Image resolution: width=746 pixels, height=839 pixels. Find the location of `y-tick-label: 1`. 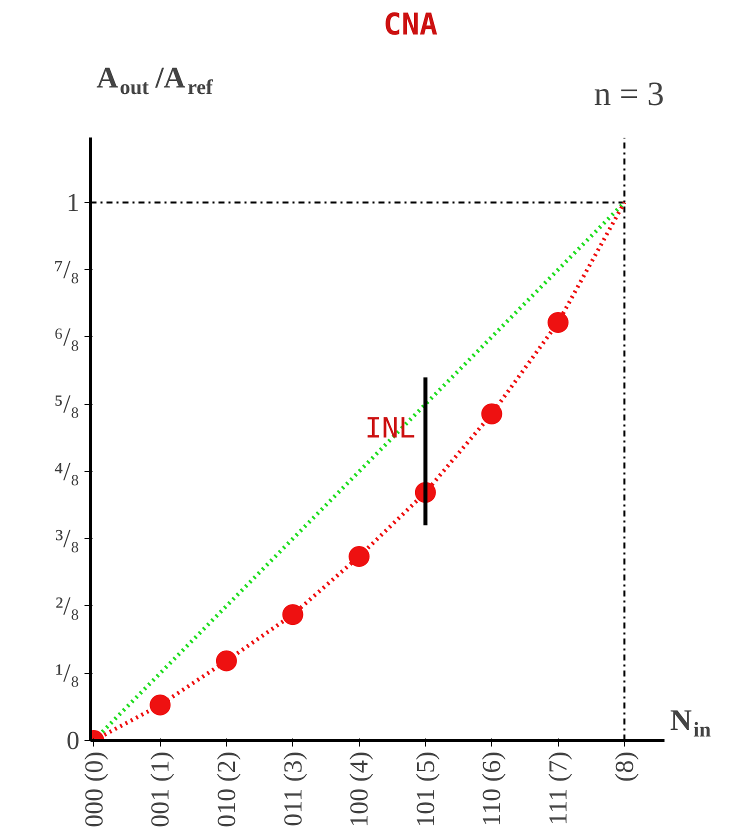

y-tick-label: 1 is located at coordinates (73, 202).